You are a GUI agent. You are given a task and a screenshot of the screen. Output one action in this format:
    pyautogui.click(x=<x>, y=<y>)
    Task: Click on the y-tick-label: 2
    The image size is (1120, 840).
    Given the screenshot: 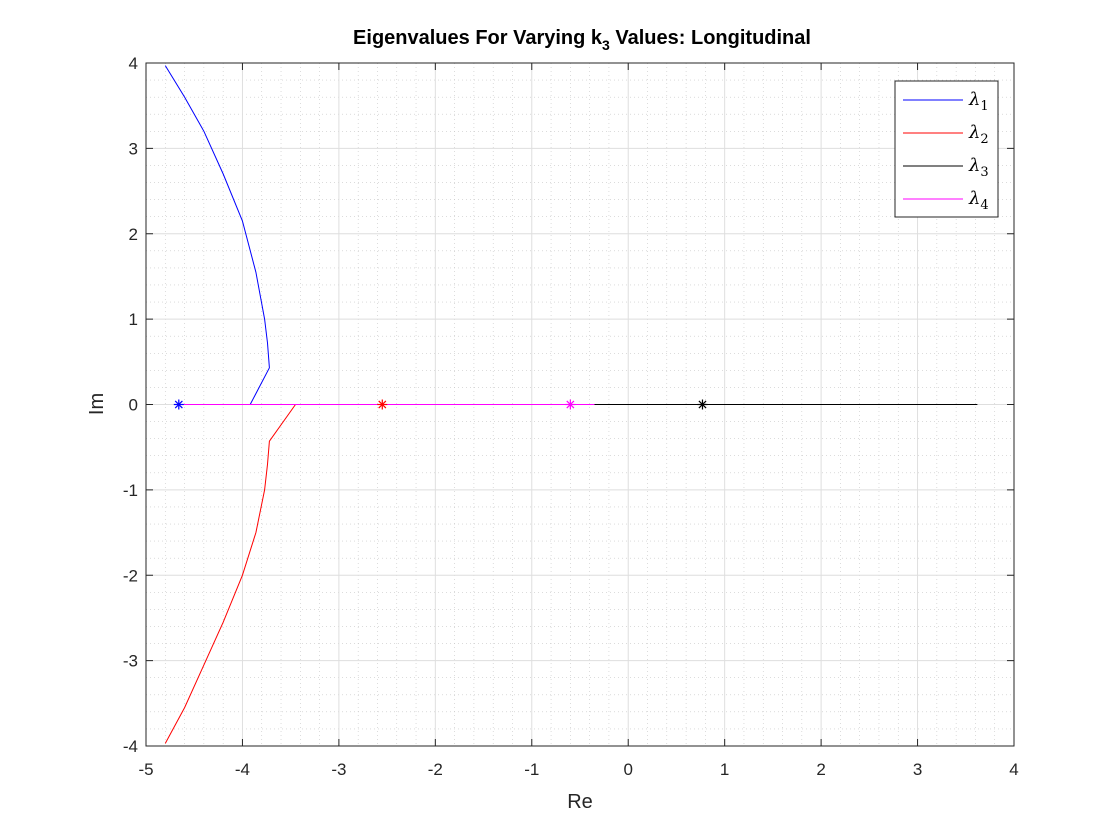 What is the action you would take?
    pyautogui.click(x=133, y=234)
    